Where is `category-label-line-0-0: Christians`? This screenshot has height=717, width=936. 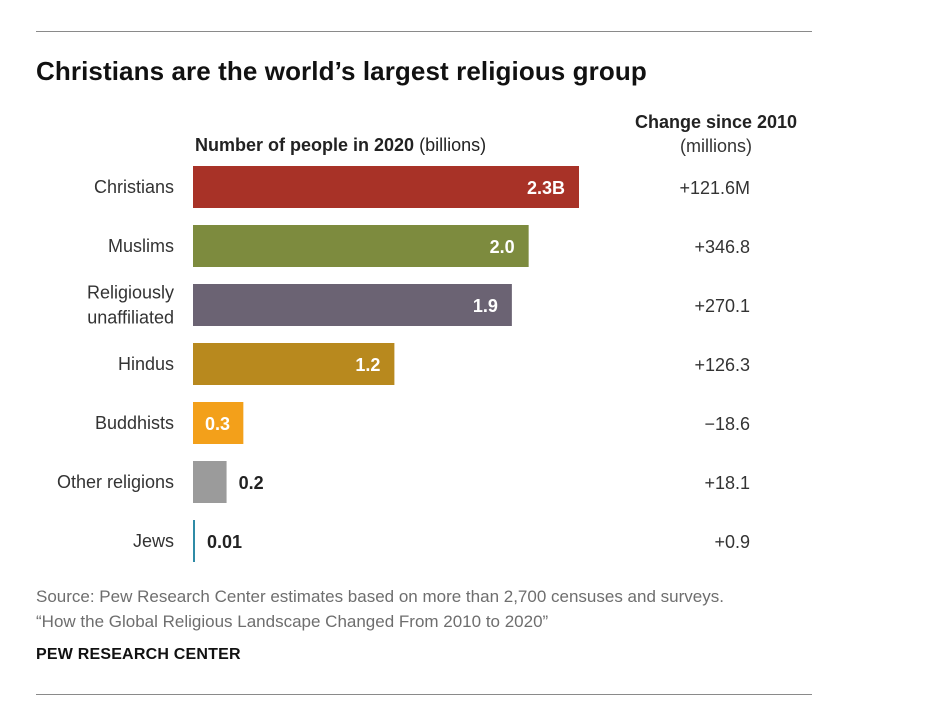 category-label-line-0-0: Christians is located at coordinates (134, 187).